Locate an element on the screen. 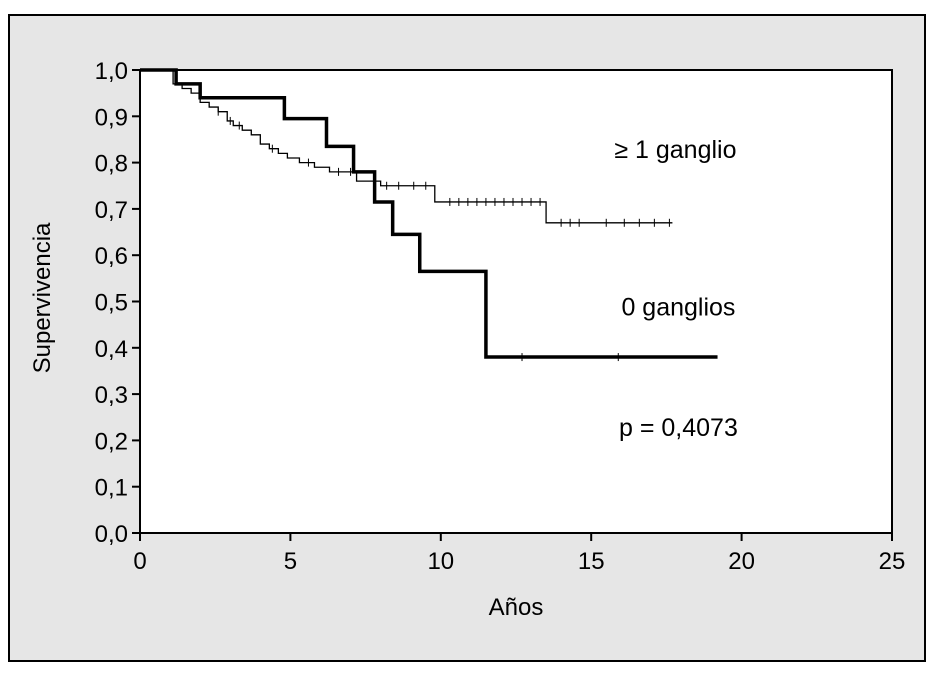  p-value-label: p = 0,4073 is located at coordinates (678, 428).